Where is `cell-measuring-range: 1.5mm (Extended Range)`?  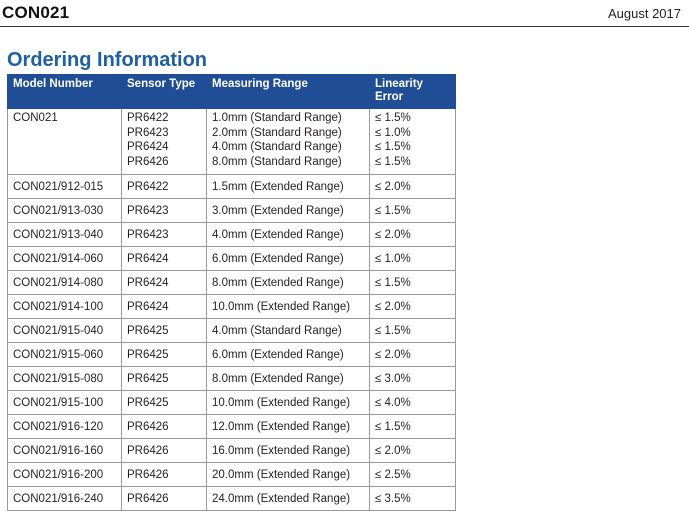 cell-measuring-range: 1.5mm (Extended Range) is located at coordinates (288, 186).